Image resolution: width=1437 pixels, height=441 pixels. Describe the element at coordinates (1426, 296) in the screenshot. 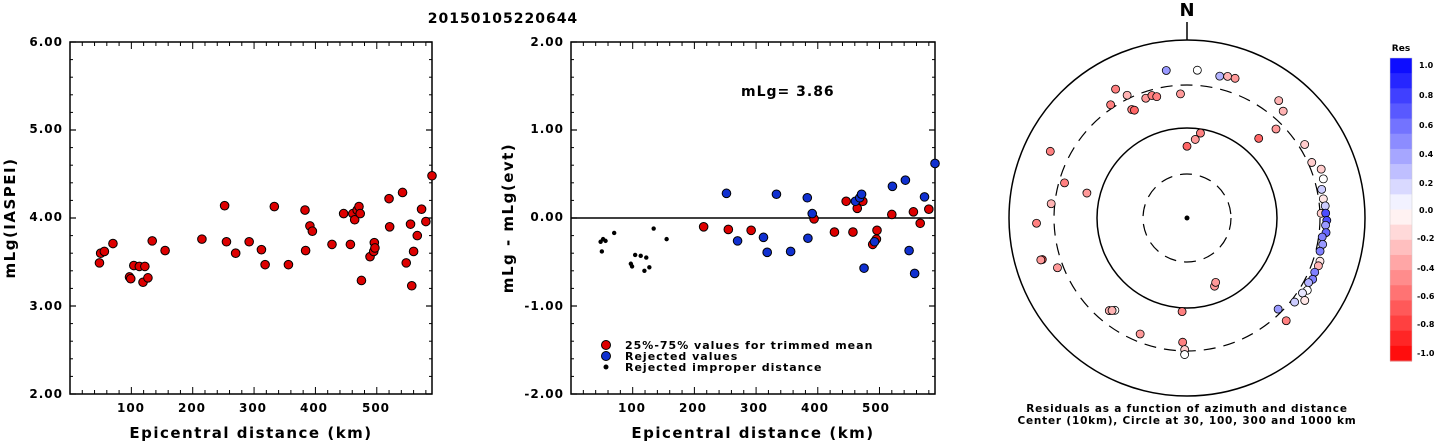

I see `colorbar-label: -0.6` at that location.